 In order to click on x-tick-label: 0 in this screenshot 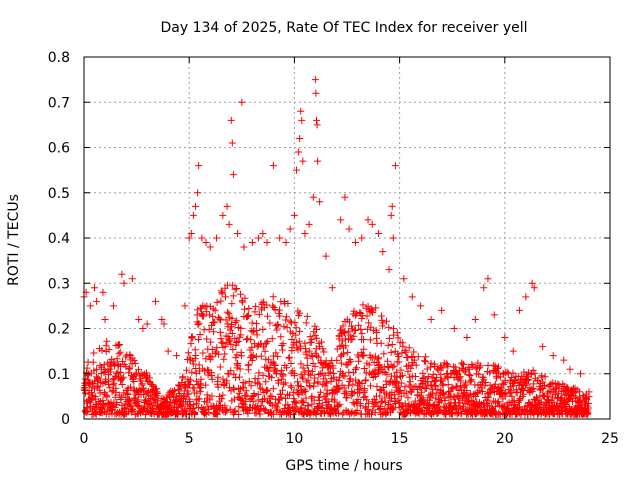, I will do `click(84, 439)`.